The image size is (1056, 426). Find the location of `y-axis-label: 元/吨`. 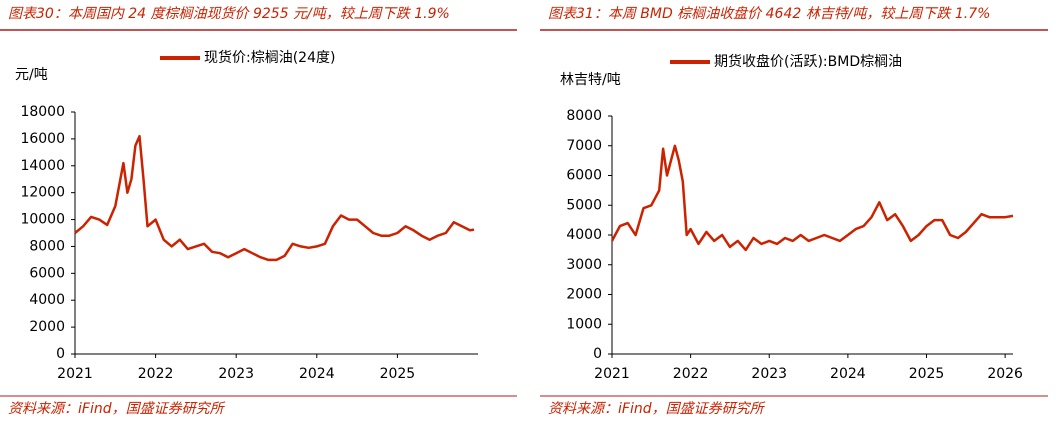

y-axis-label: 元/吨 is located at coordinates (31, 75).